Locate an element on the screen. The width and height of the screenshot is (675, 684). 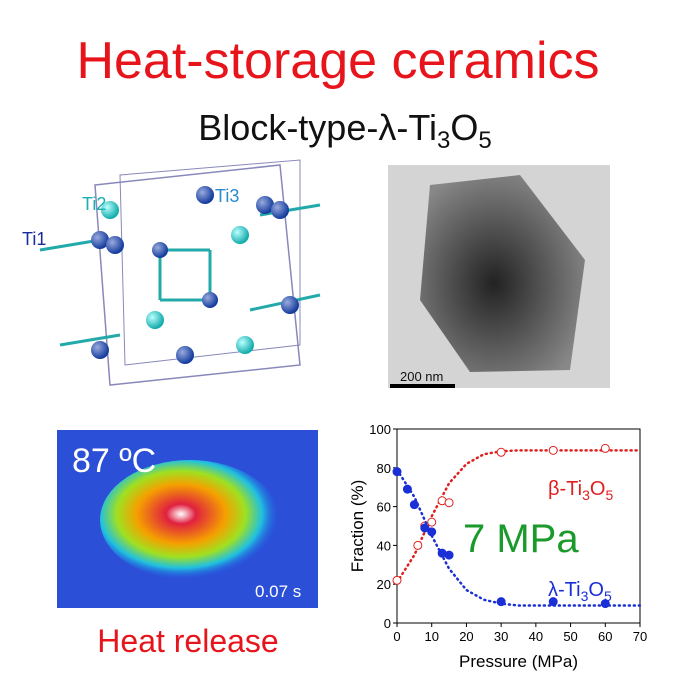
x-tick-label: 50 is located at coordinates (570, 636).